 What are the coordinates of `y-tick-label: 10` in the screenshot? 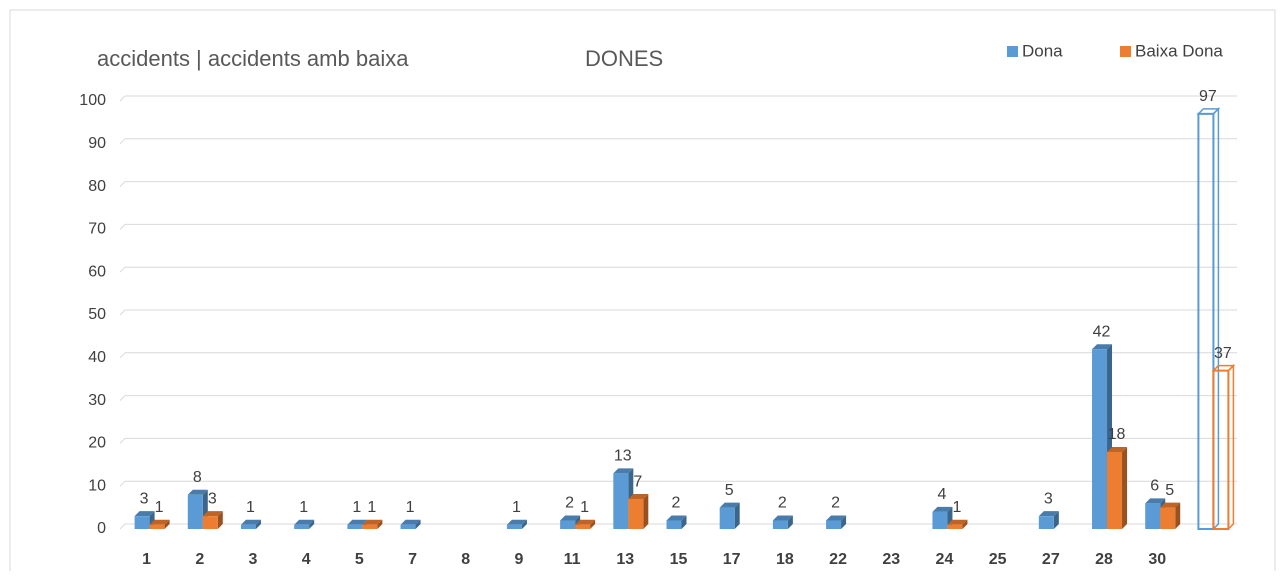 It's located at (97, 485).